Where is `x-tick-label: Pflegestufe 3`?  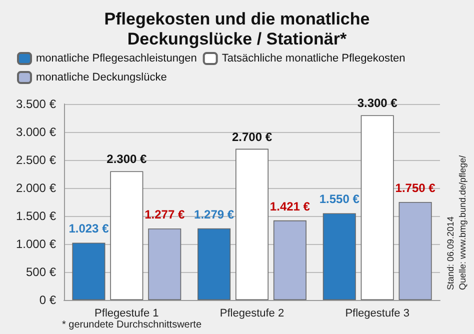
x-tick-label: Pflegestufe 3 is located at coordinates (377, 314).